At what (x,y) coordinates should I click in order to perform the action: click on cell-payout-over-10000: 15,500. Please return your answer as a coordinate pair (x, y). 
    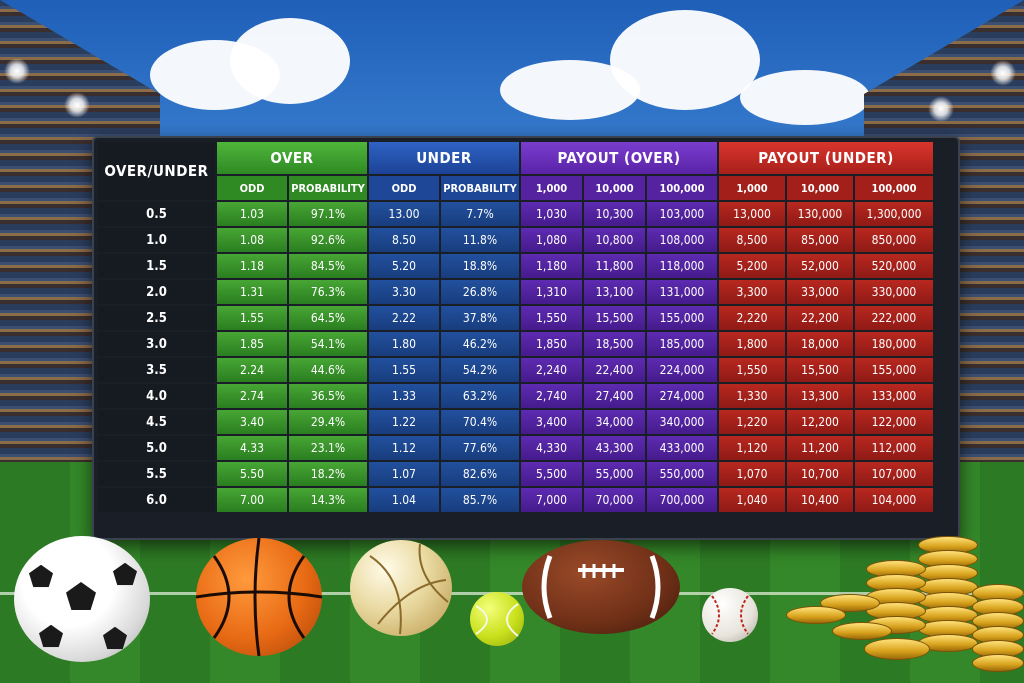
    Looking at the image, I should click on (614, 318).